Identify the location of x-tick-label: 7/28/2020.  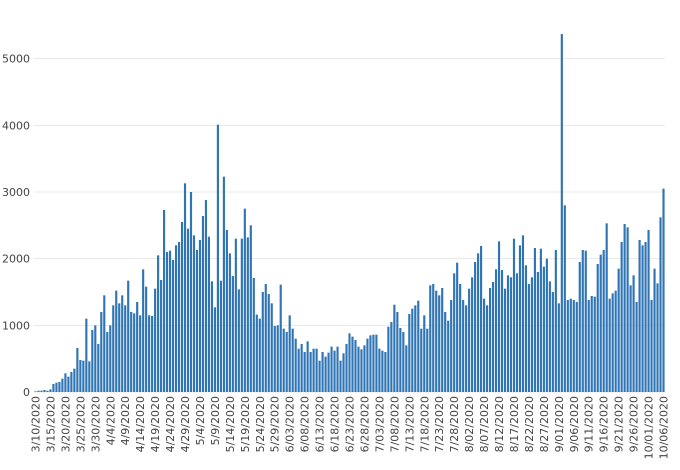
(454, 424).